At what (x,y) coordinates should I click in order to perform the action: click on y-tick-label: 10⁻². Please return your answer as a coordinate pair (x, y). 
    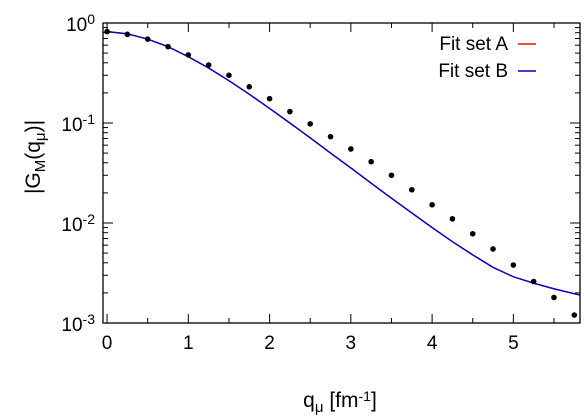
    Looking at the image, I should click on (78, 223).